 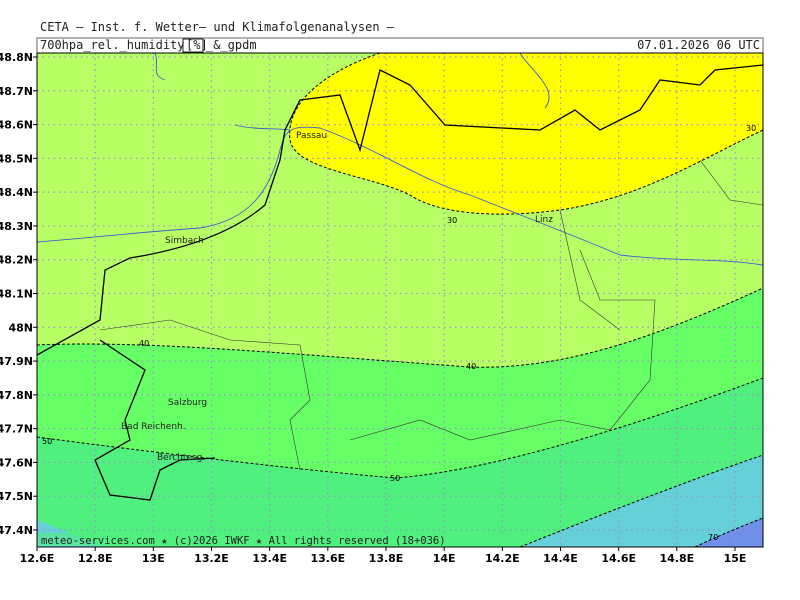 I want to click on place-label: Passau, so click(x=311, y=136).